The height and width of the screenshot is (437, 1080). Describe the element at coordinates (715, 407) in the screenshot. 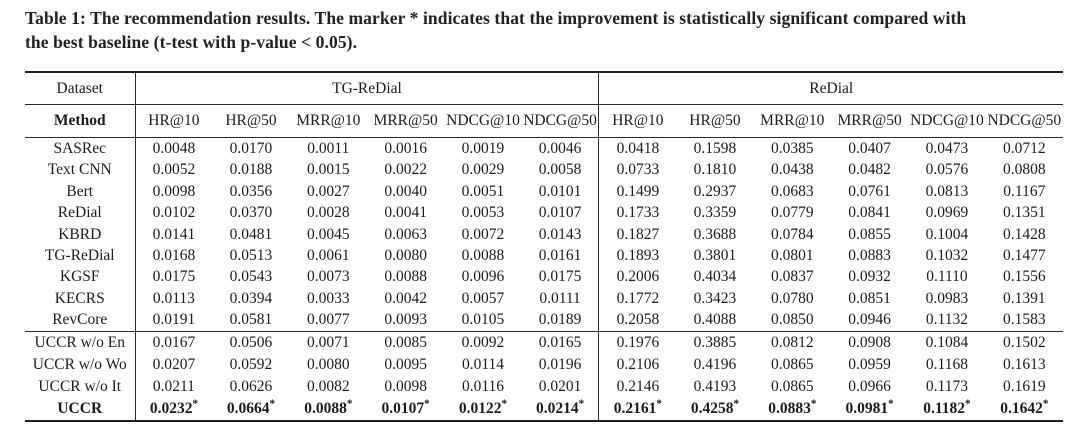

I see `value-cell: 0.4258*` at that location.